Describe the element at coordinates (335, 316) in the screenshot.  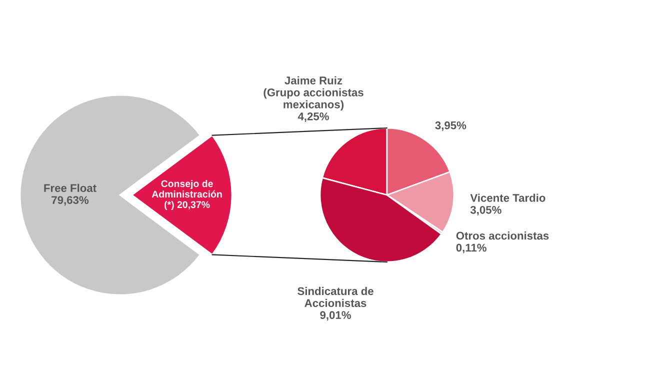
I see `data-label: 9,01%` at that location.